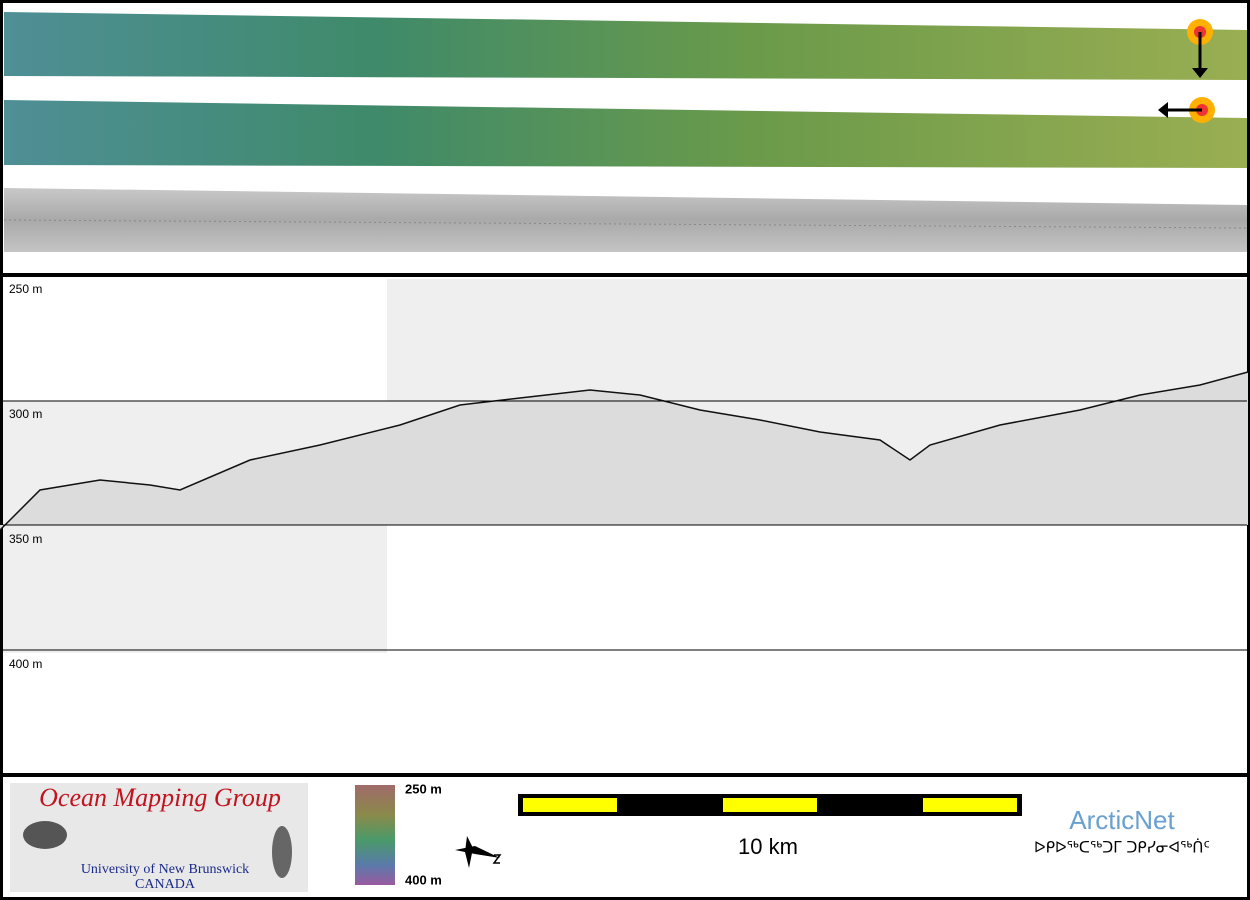 The image size is (1250, 900). I want to click on partner-syllabics: ᐅᑭᐅᖅᑕᖅᑐᒥ ᑐᑭᓯᓂᐊᖅᑏᑦ, so click(1122, 848).